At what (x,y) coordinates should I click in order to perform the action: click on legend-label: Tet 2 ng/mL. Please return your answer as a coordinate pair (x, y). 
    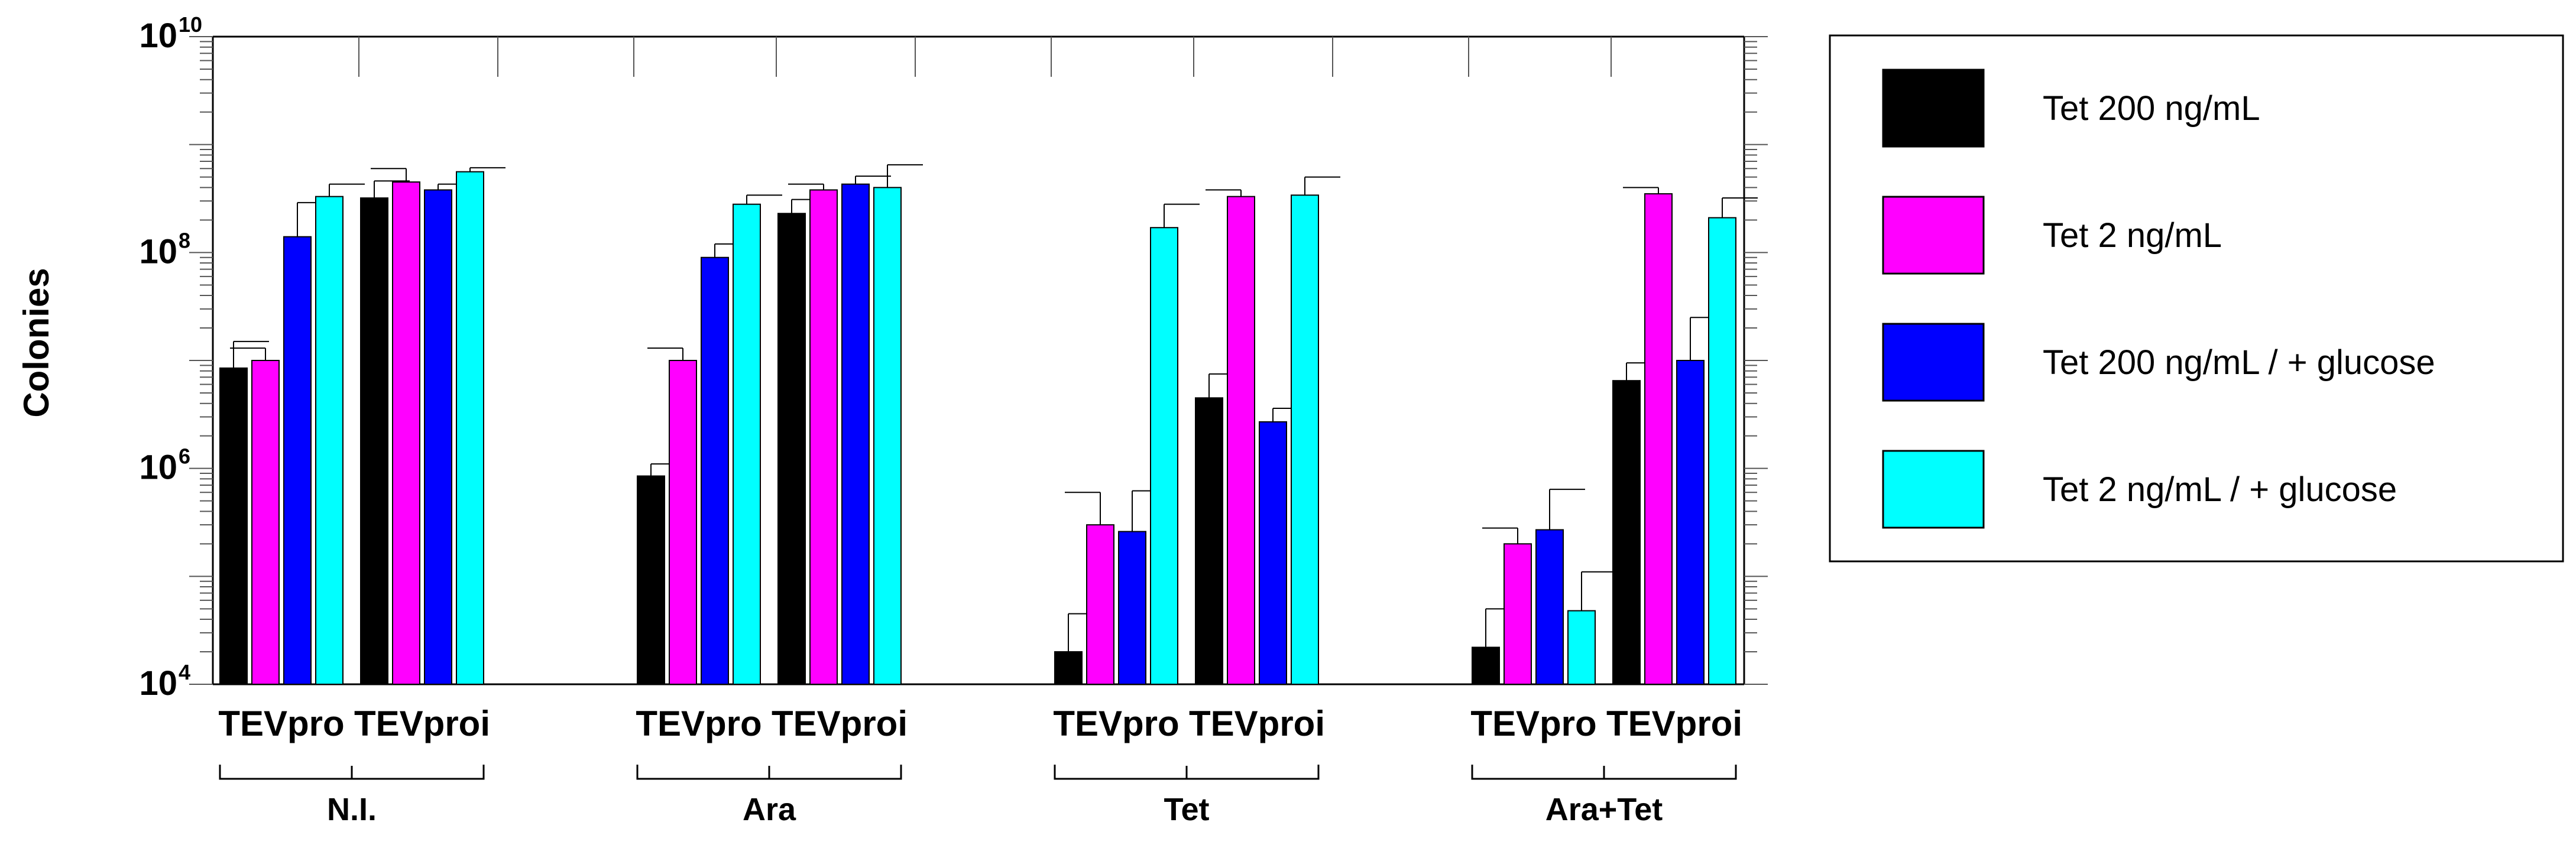
    Looking at the image, I should click on (2132, 236).